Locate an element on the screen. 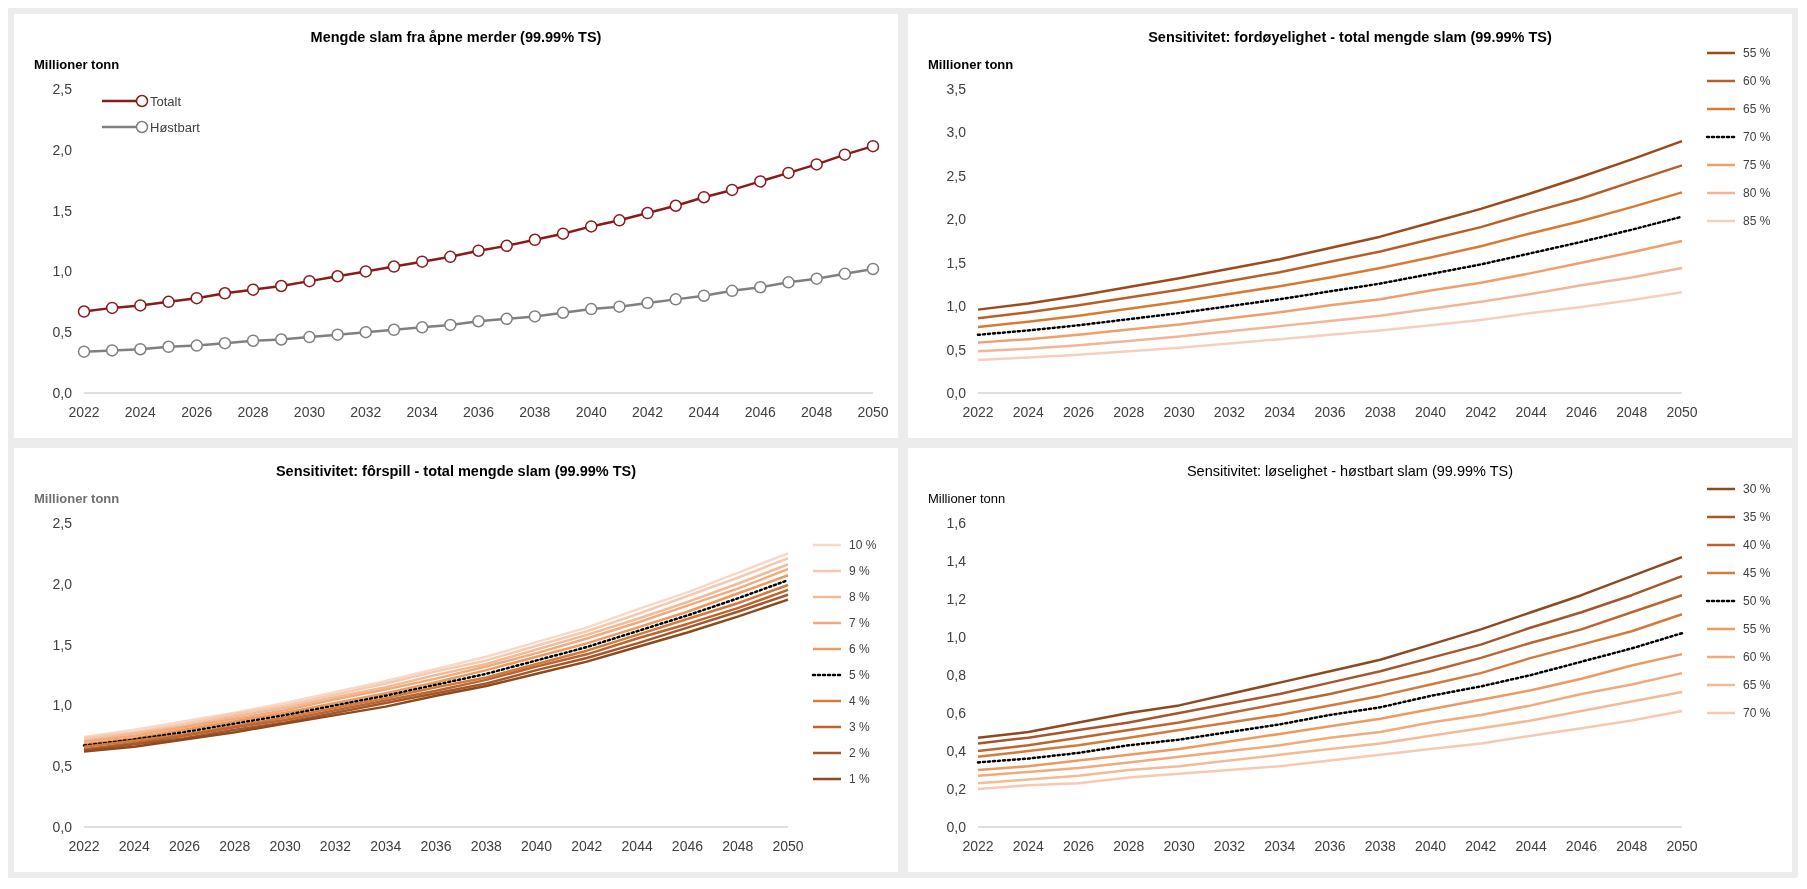  x-tick-label: 2030 is located at coordinates (1179, 846).